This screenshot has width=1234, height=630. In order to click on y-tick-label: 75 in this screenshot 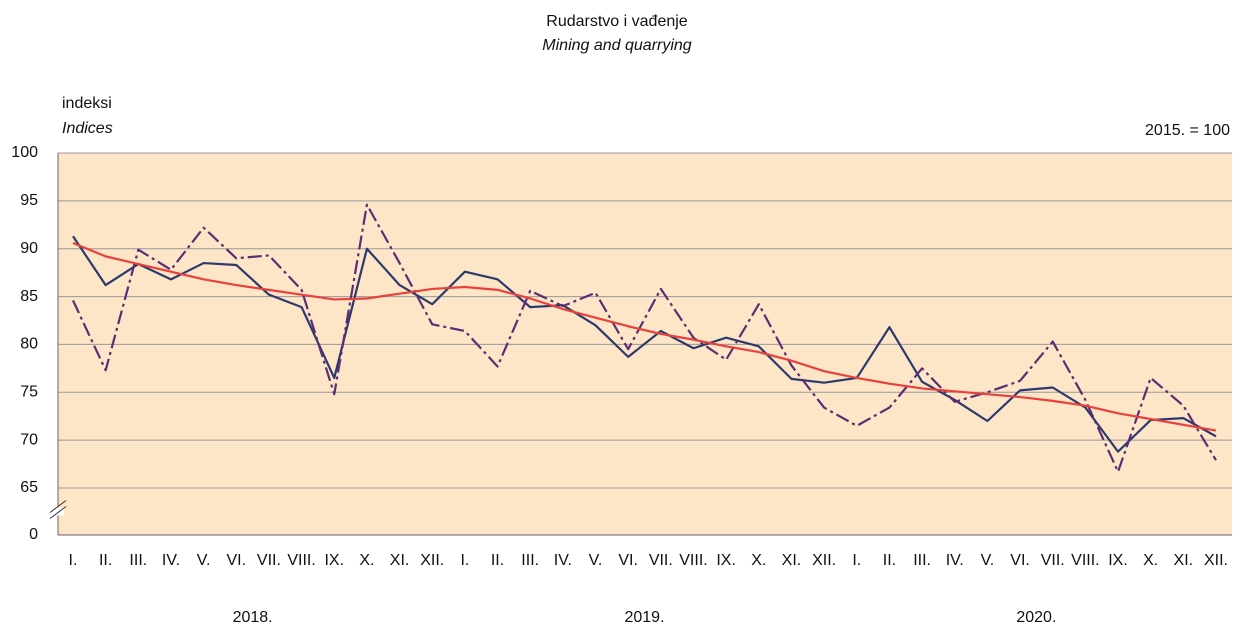, I will do `click(29, 392)`.